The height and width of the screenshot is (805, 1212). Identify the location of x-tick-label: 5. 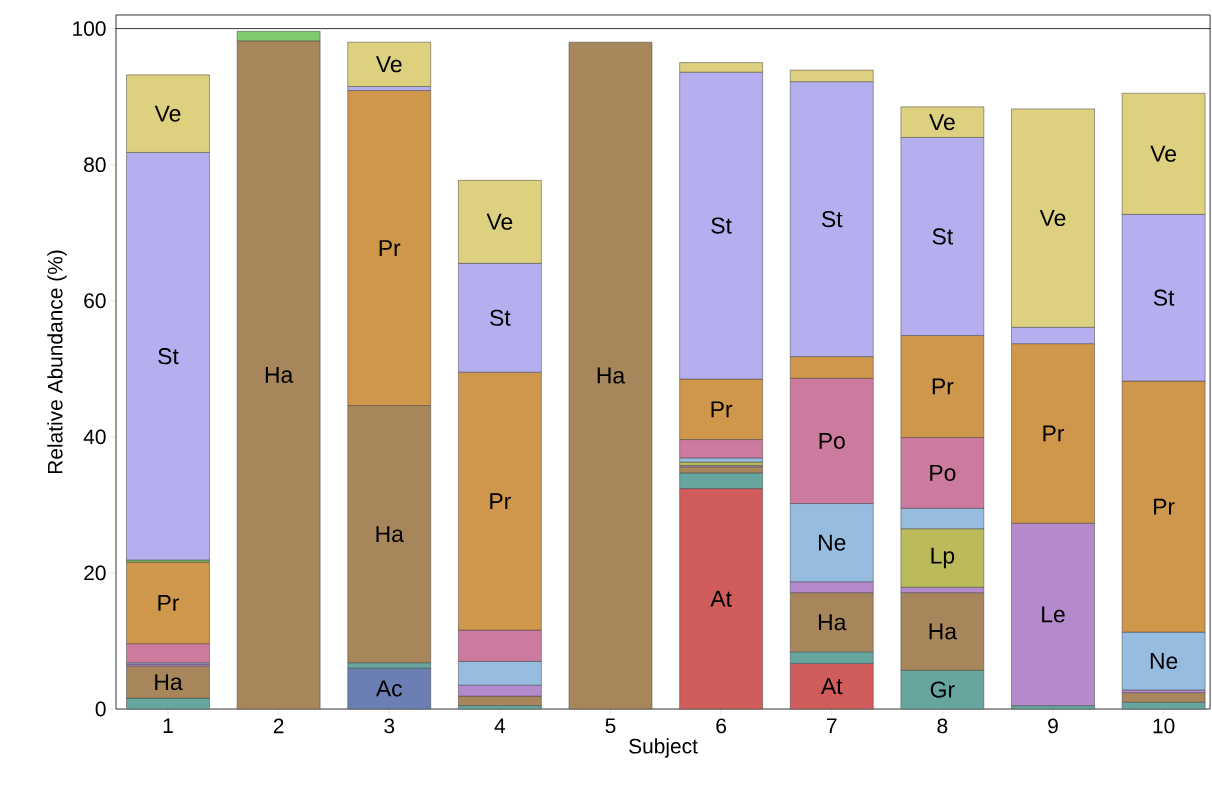
(610, 726).